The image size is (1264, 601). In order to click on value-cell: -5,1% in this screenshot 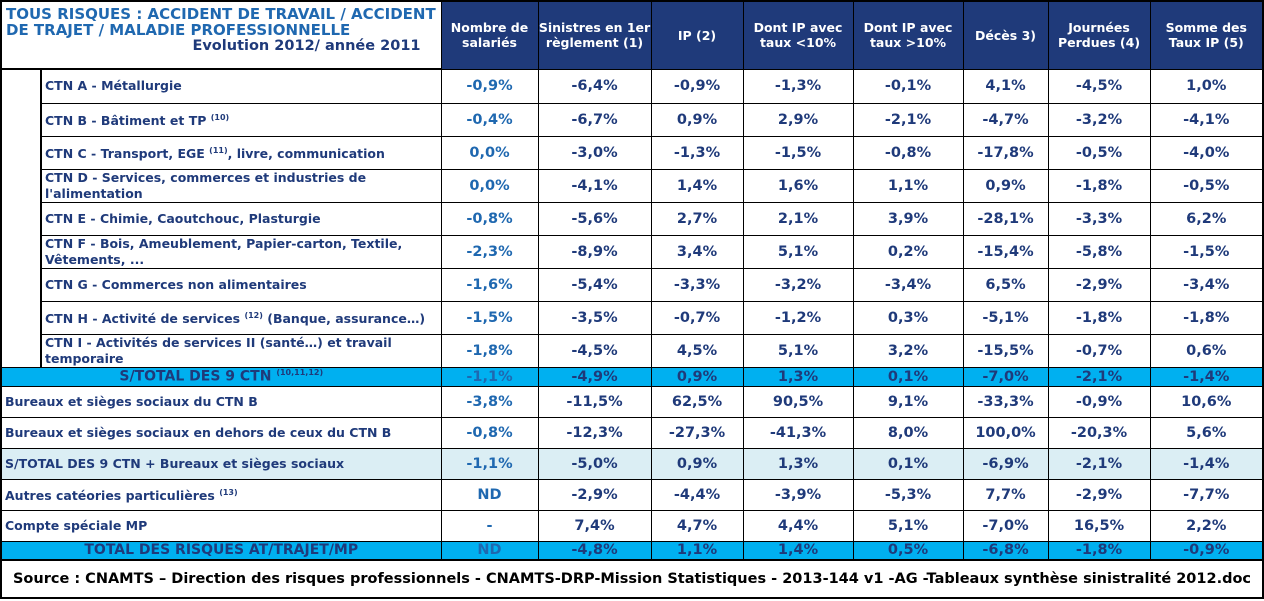, I will do `click(1005, 317)`.